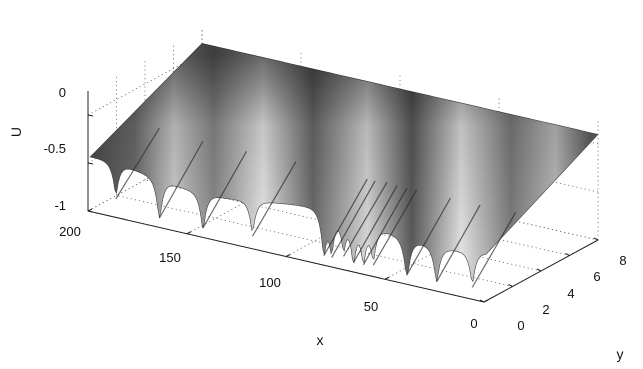  I want to click on z-tick-label: -1, so click(60, 205).